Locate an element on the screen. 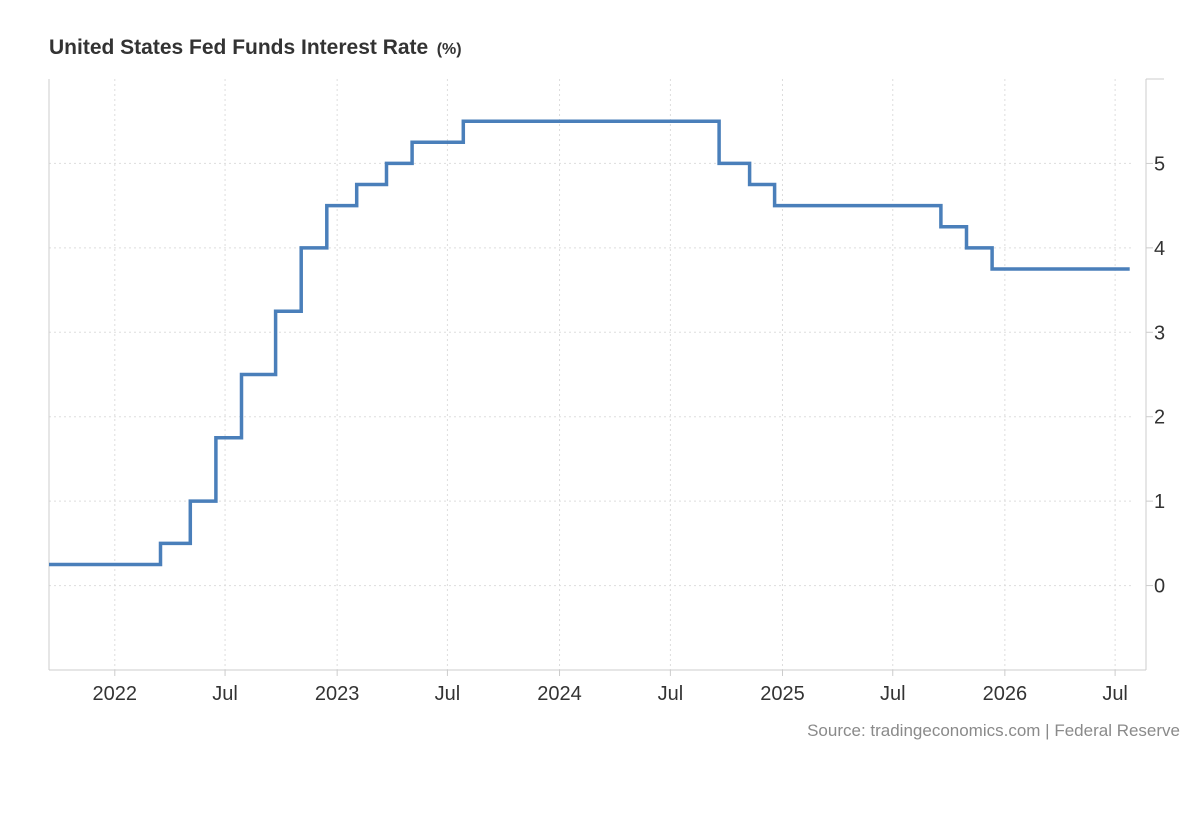 This screenshot has height=820, width=1200. y-tick-label: 0 is located at coordinates (1159, 587).